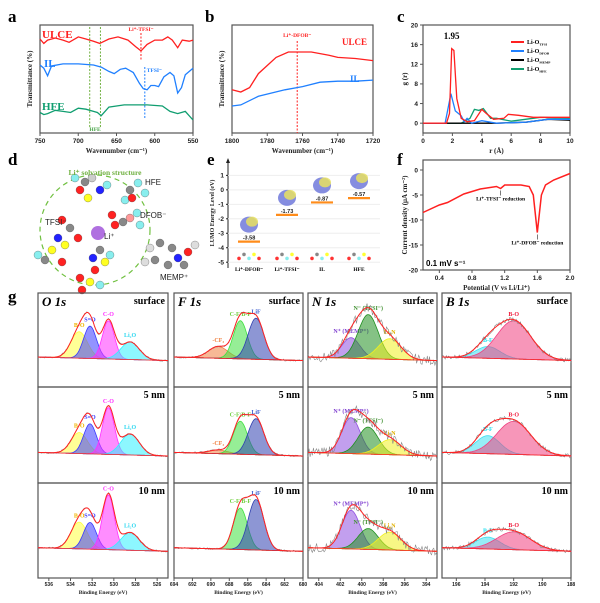  What do you see at coordinates (53, 107) in the screenshot?
I see `series-label-hfe: HFE` at bounding box center [53, 107].